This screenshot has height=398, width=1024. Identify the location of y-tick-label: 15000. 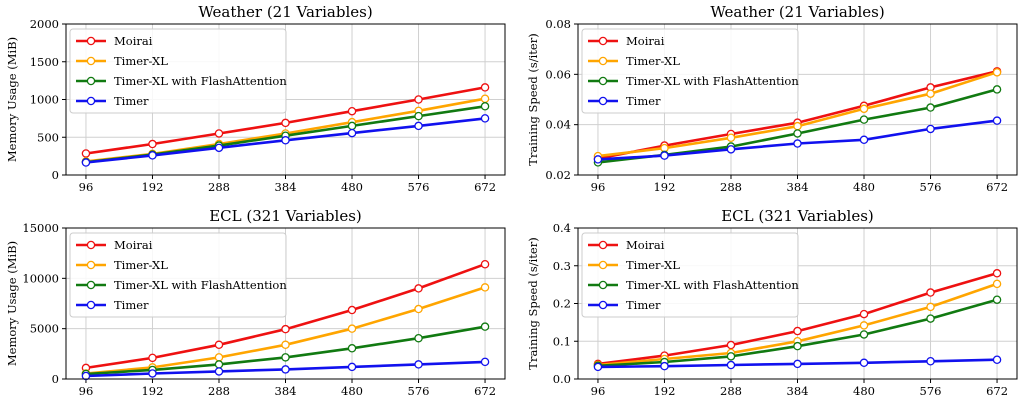
(40, 228).